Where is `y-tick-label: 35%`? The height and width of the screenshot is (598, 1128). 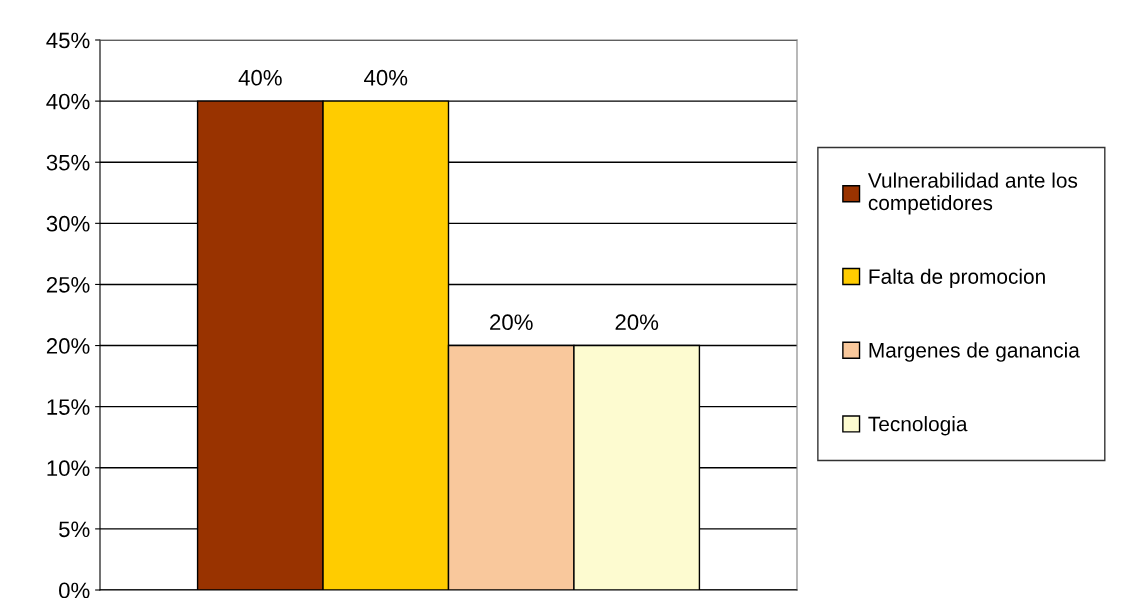 y-tick-label: 35% is located at coordinates (68, 162).